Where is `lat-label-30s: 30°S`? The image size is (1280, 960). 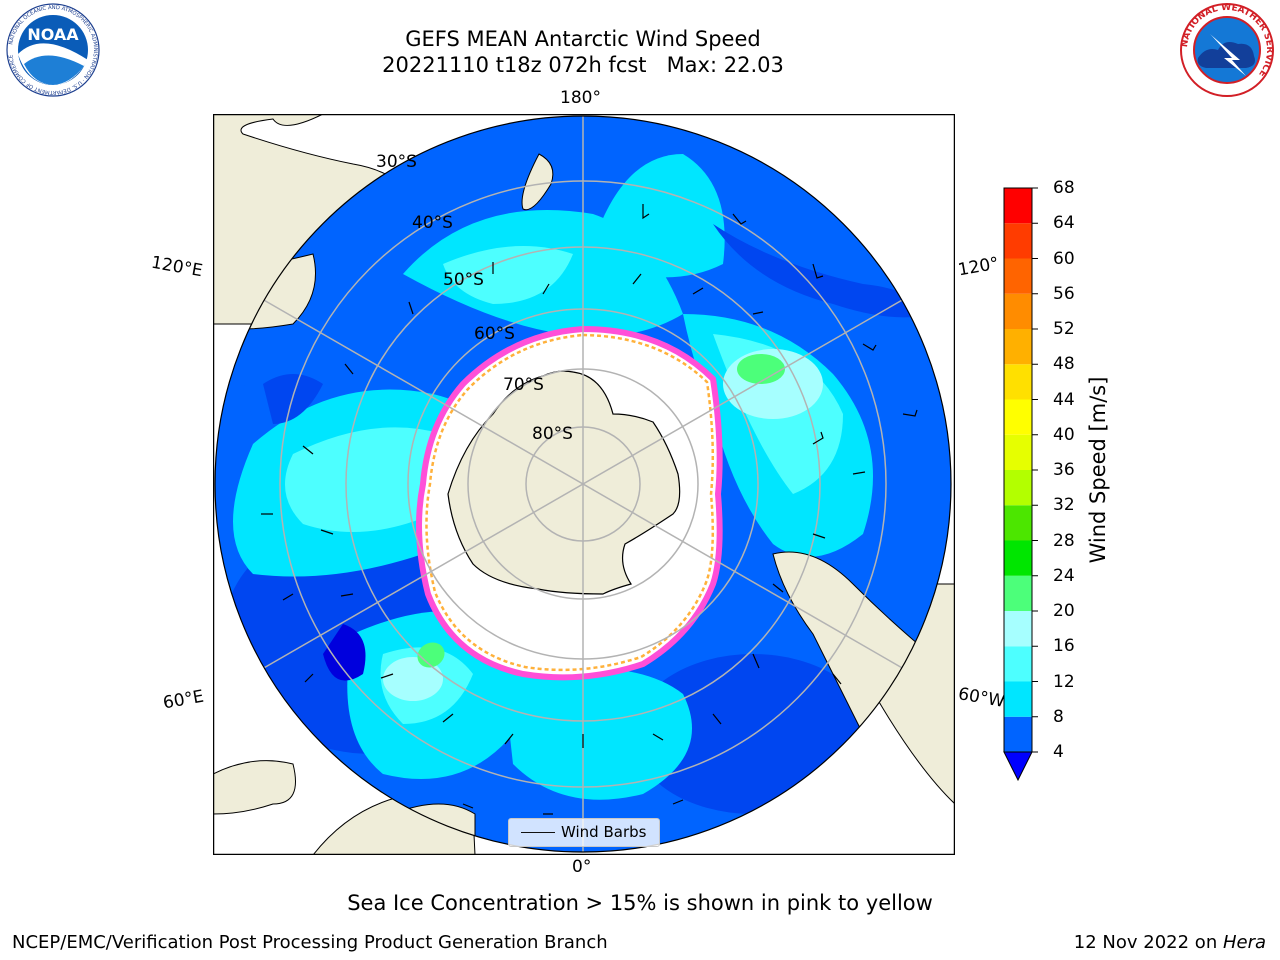 lat-label-30s: 30°S is located at coordinates (396, 162).